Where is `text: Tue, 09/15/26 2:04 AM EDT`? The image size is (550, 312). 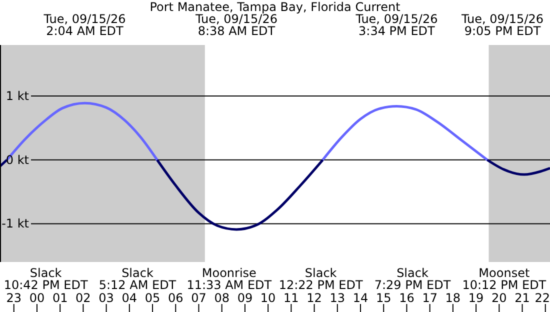 text: Tue, 09/15/26 2:04 AM EDT is located at coordinates (84, 25).